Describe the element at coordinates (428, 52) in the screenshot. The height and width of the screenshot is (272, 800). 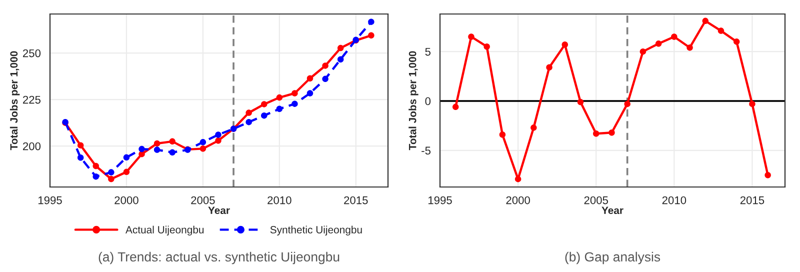
I see `y-tick-label: 5` at that location.